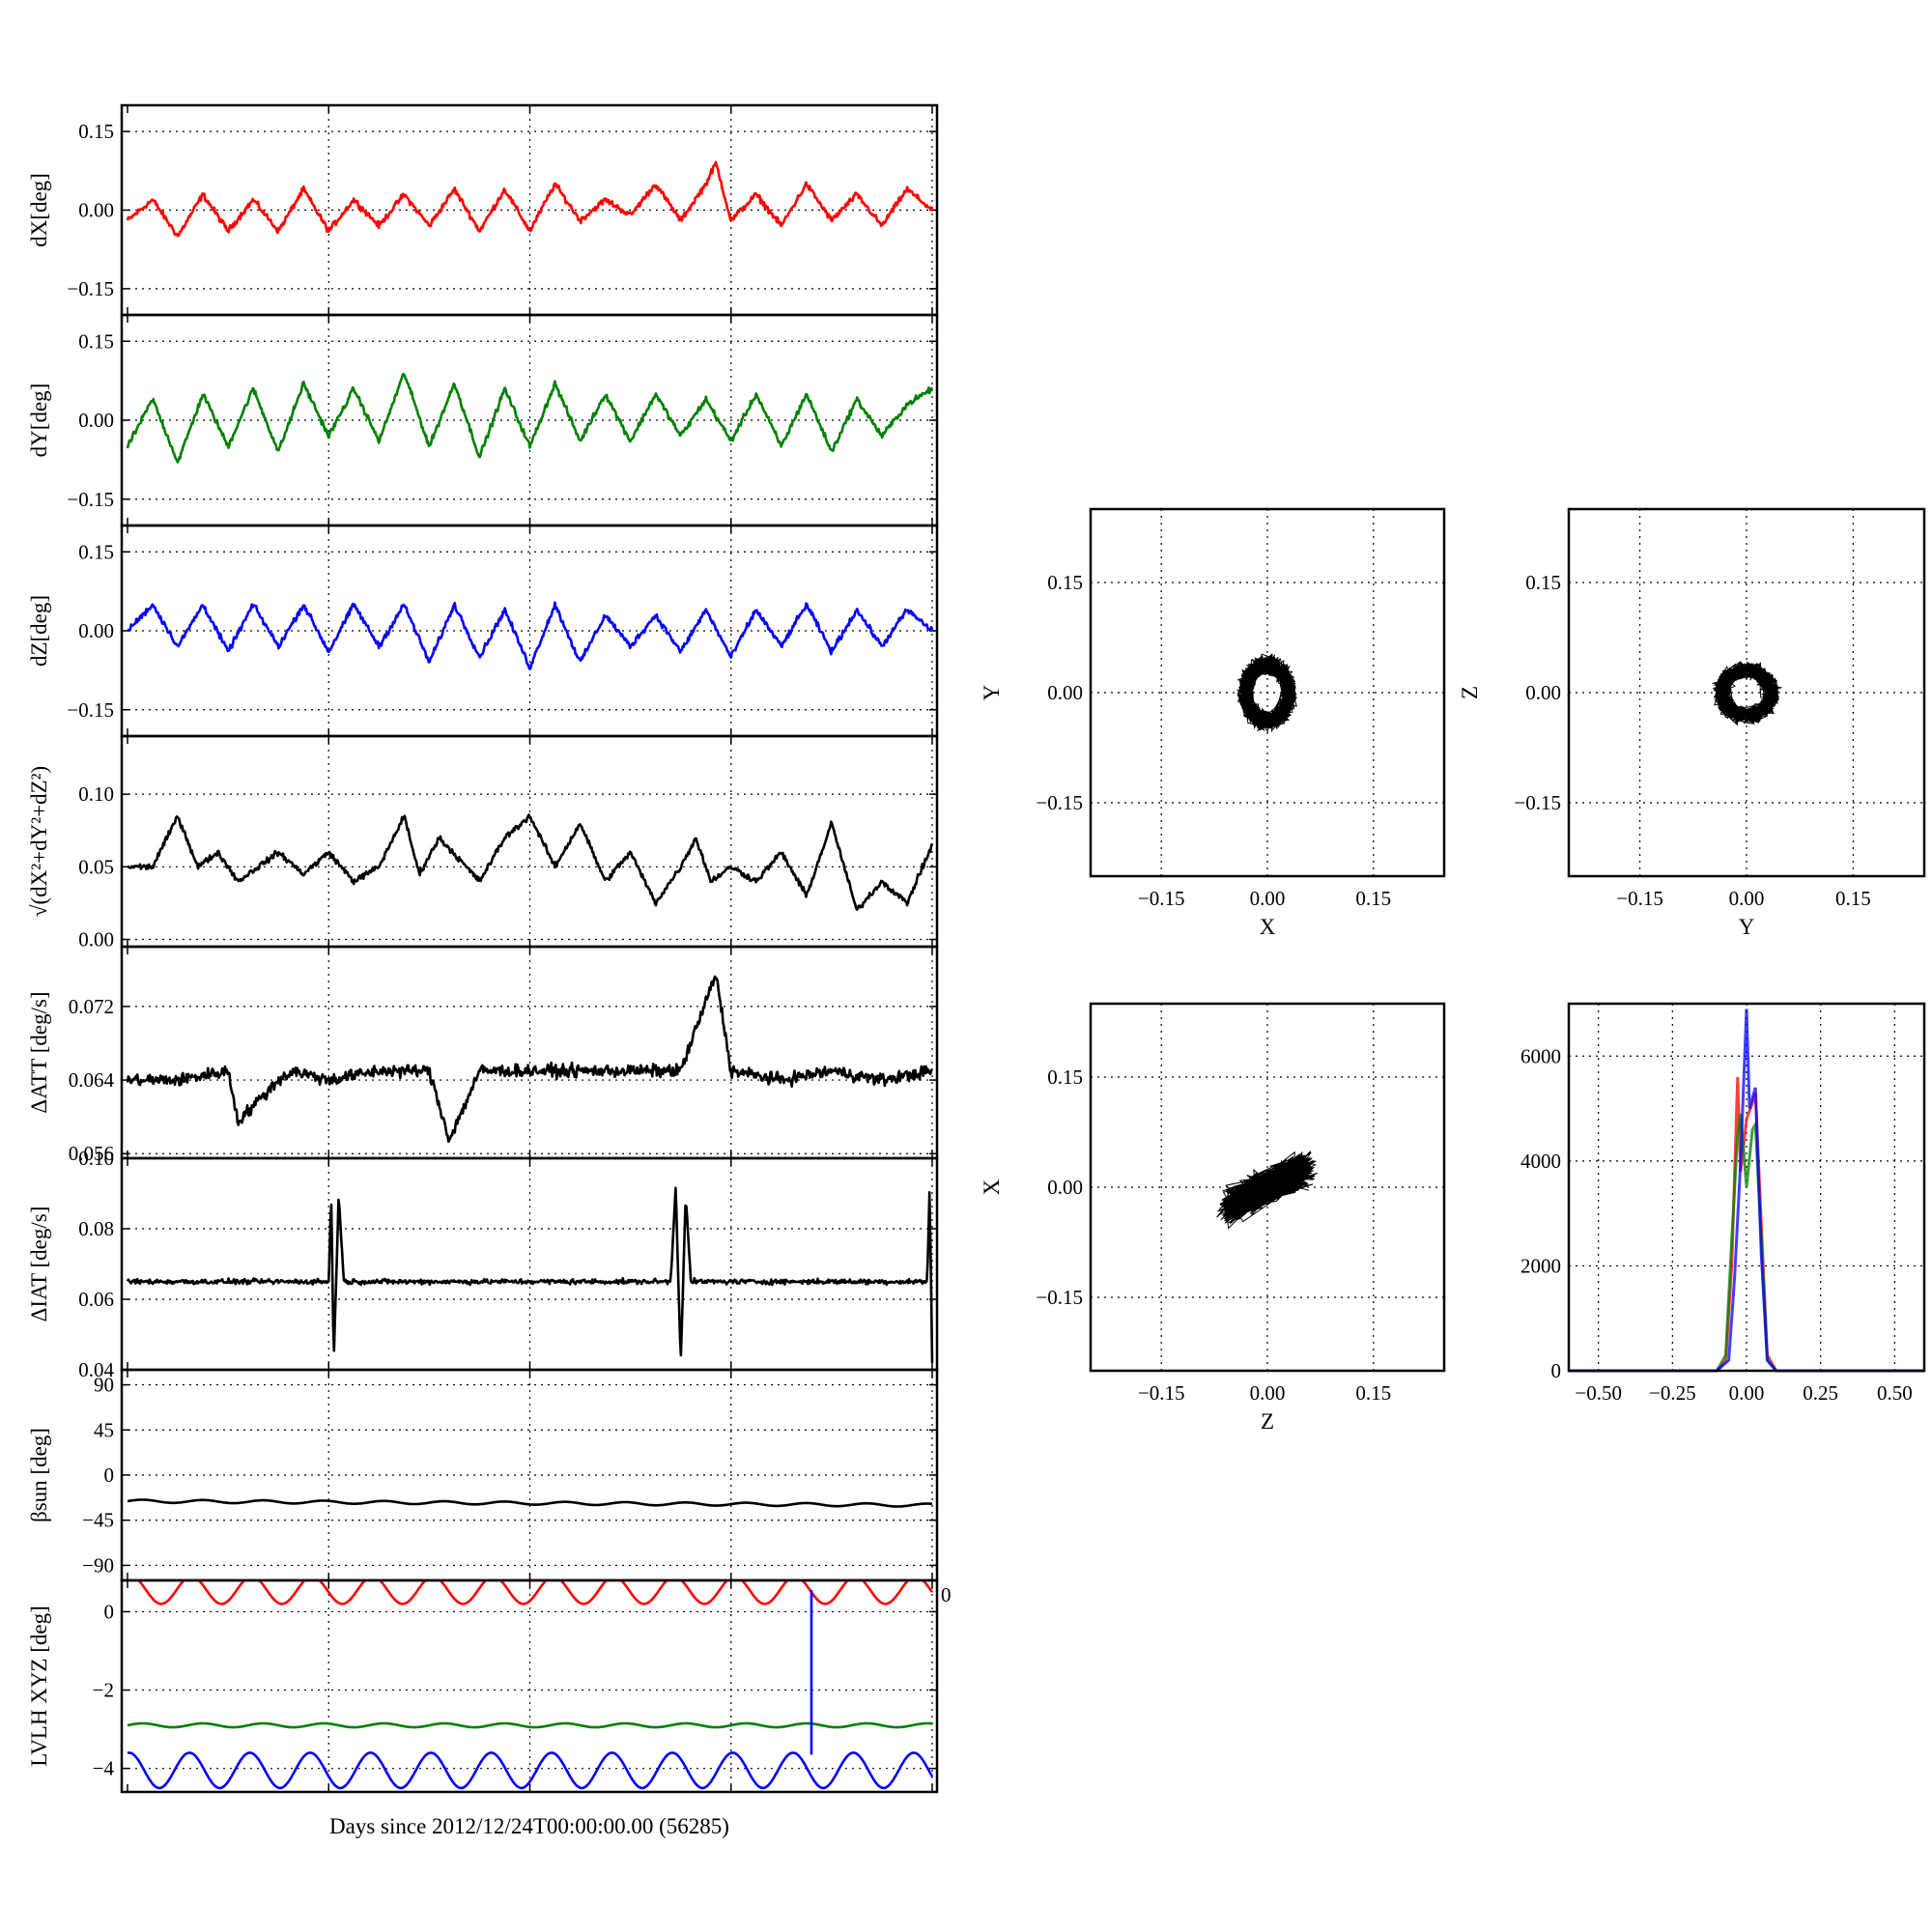 This screenshot has height=1932, width=1932. Describe the element at coordinates (1540, 1265) in the screenshot. I see `y-tick-label: 2000` at that location.